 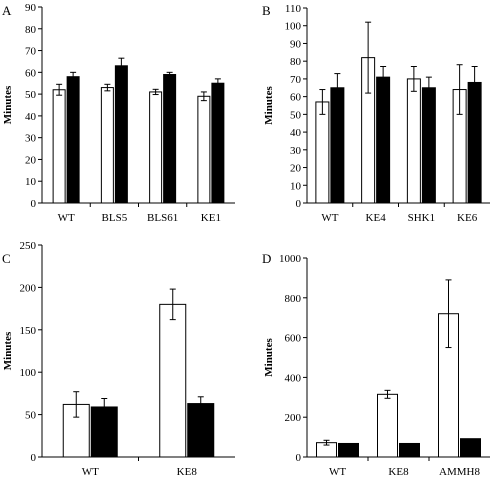 What do you see at coordinates (170, 139) in the screenshot?
I see `bar-filled-bls61` at bounding box center [170, 139].